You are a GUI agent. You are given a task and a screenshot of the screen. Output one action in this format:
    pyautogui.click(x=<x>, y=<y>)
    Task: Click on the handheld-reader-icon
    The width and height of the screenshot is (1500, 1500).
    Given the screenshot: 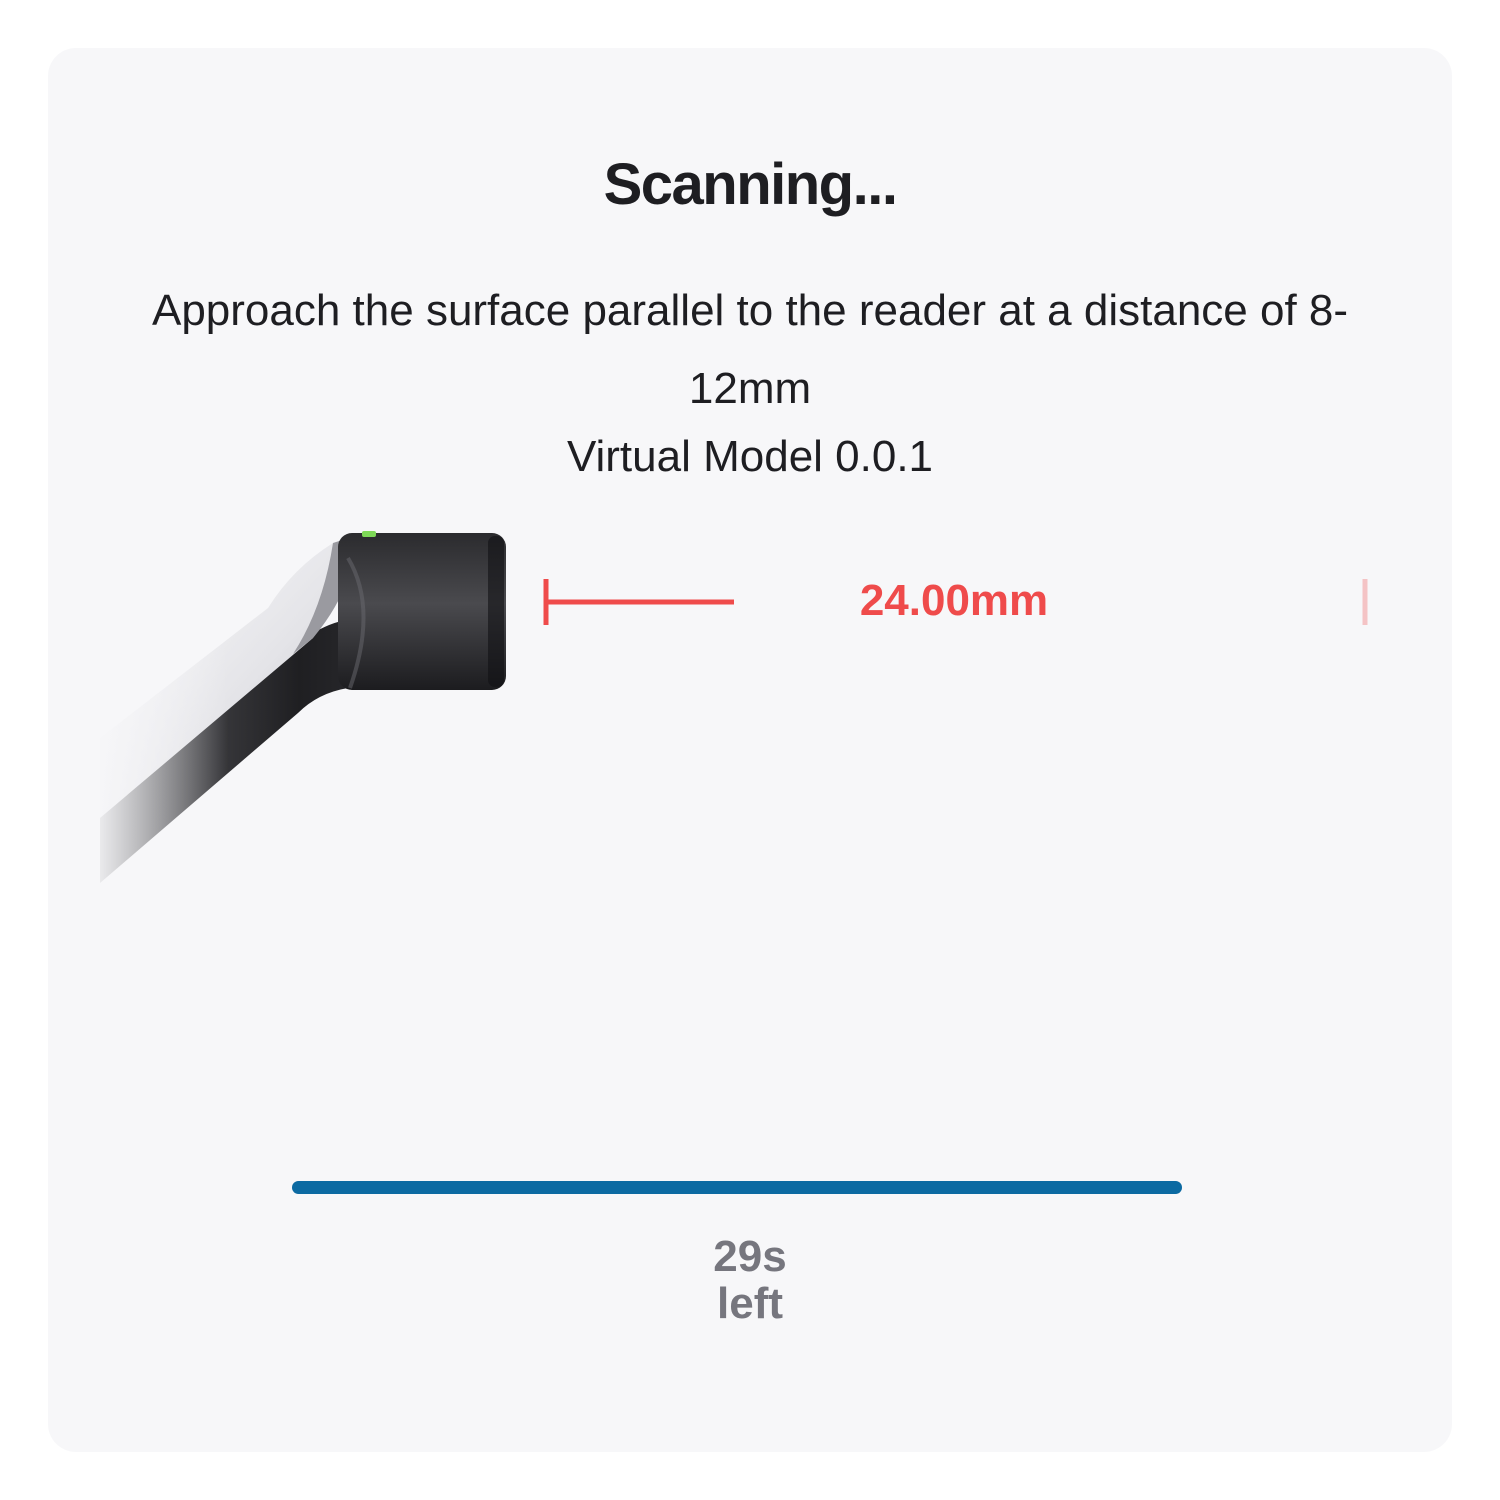 What is the action you would take?
    pyautogui.click(x=297, y=698)
    